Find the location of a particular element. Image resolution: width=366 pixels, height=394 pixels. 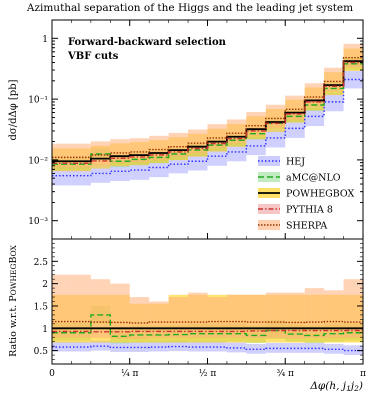

main-ytick-label-1: 10⁻² is located at coordinates (38, 161).